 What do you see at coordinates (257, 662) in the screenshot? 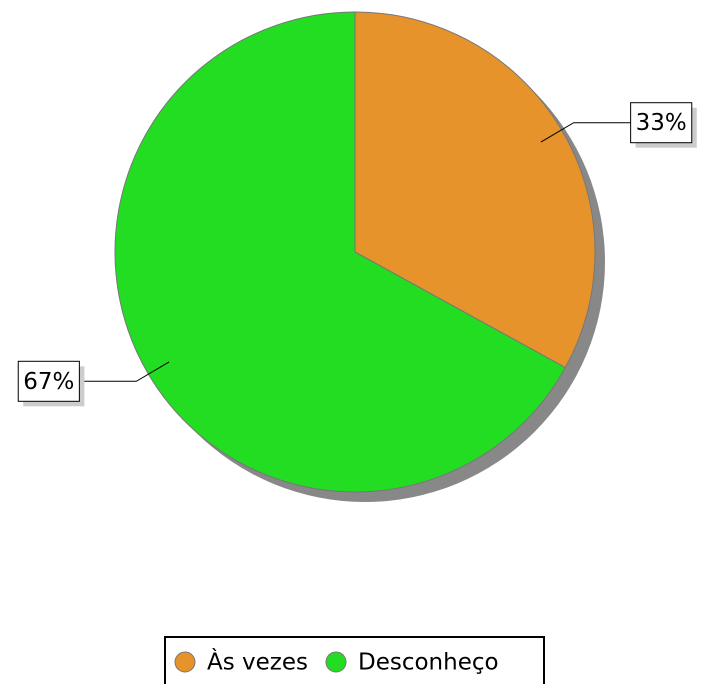
I see `legend-label: Às vezes` at bounding box center [257, 662].